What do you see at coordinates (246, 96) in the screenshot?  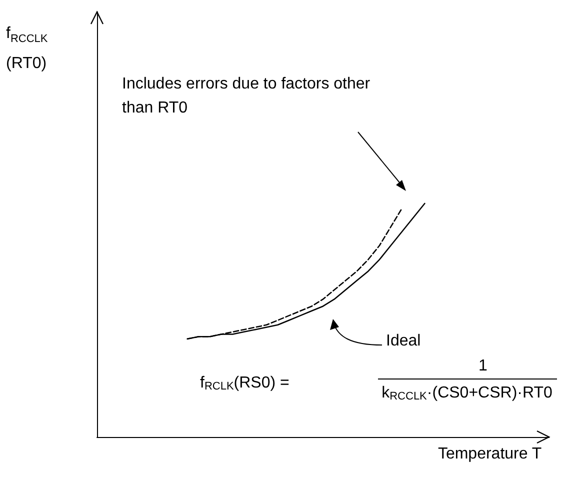 I see `text: Includes errors due to factors other than RT0` at bounding box center [246, 96].